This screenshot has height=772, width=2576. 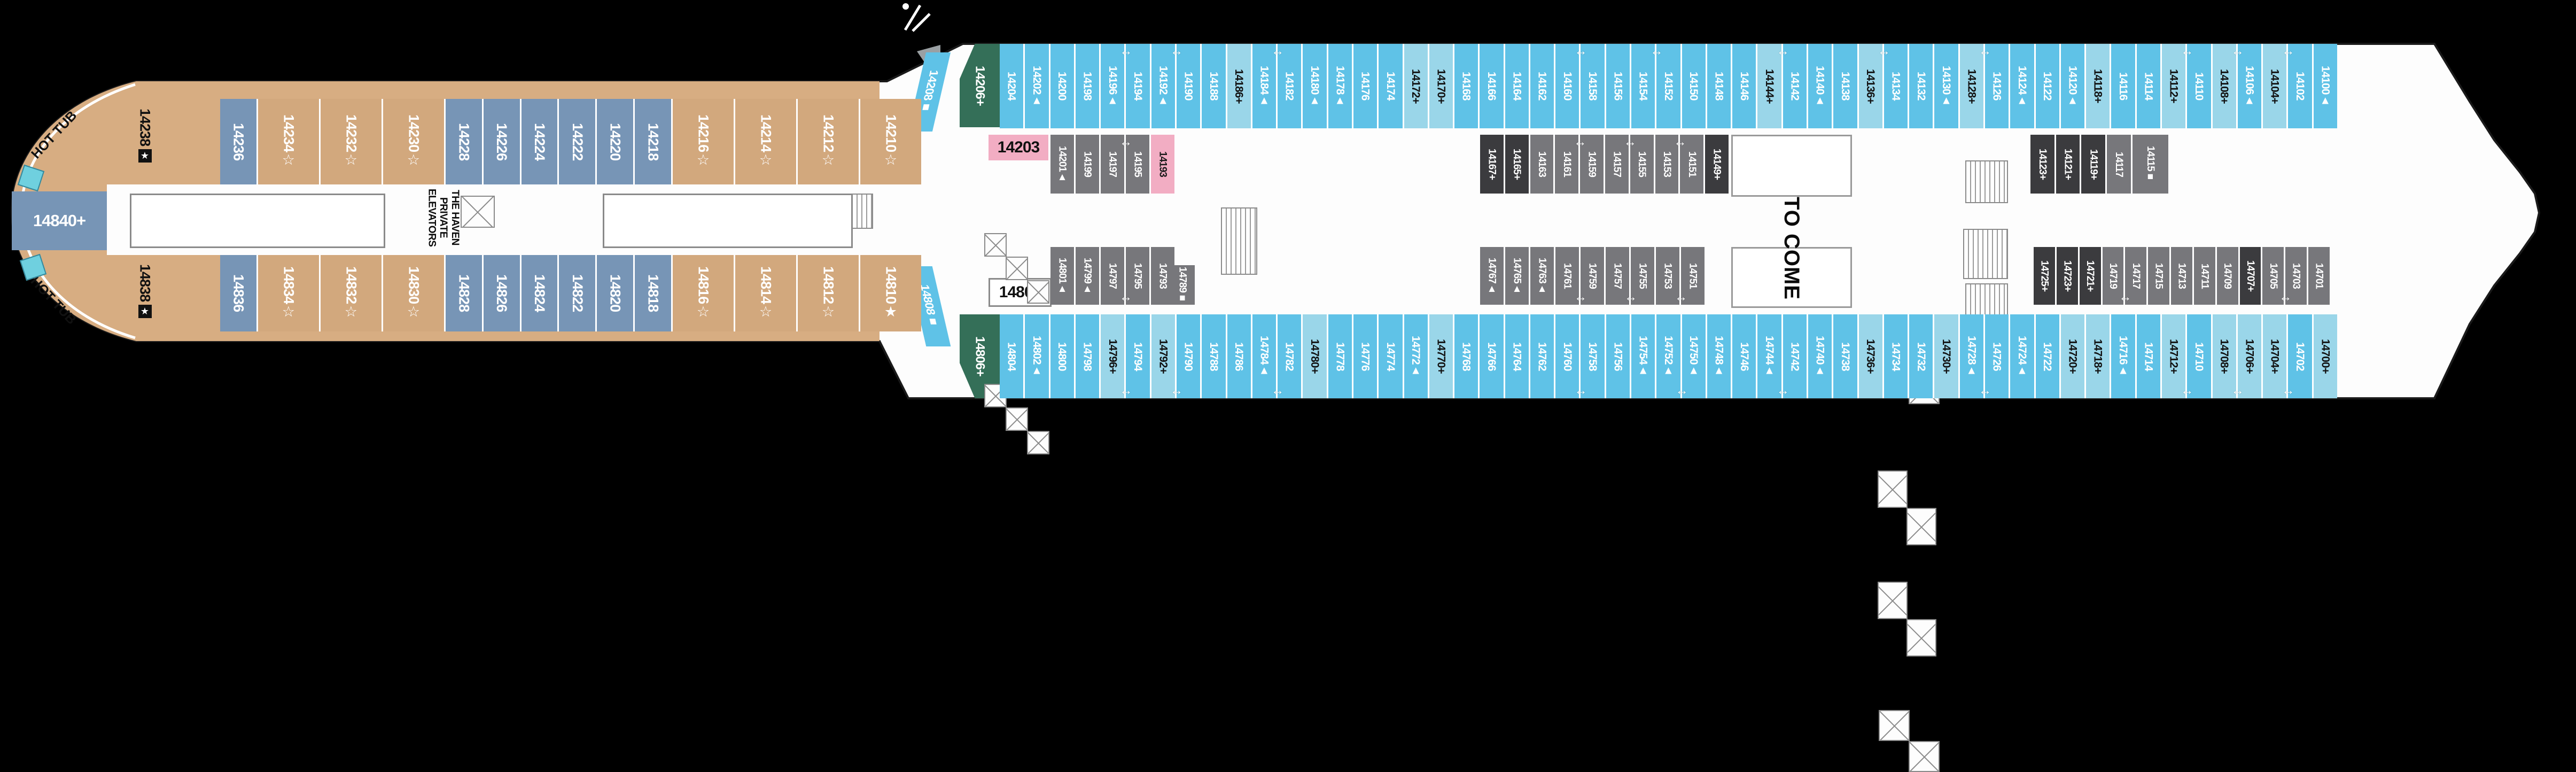 What do you see at coordinates (1570, 164) in the screenshot?
I see `cabin-14161: 14161 ↔` at bounding box center [1570, 164].